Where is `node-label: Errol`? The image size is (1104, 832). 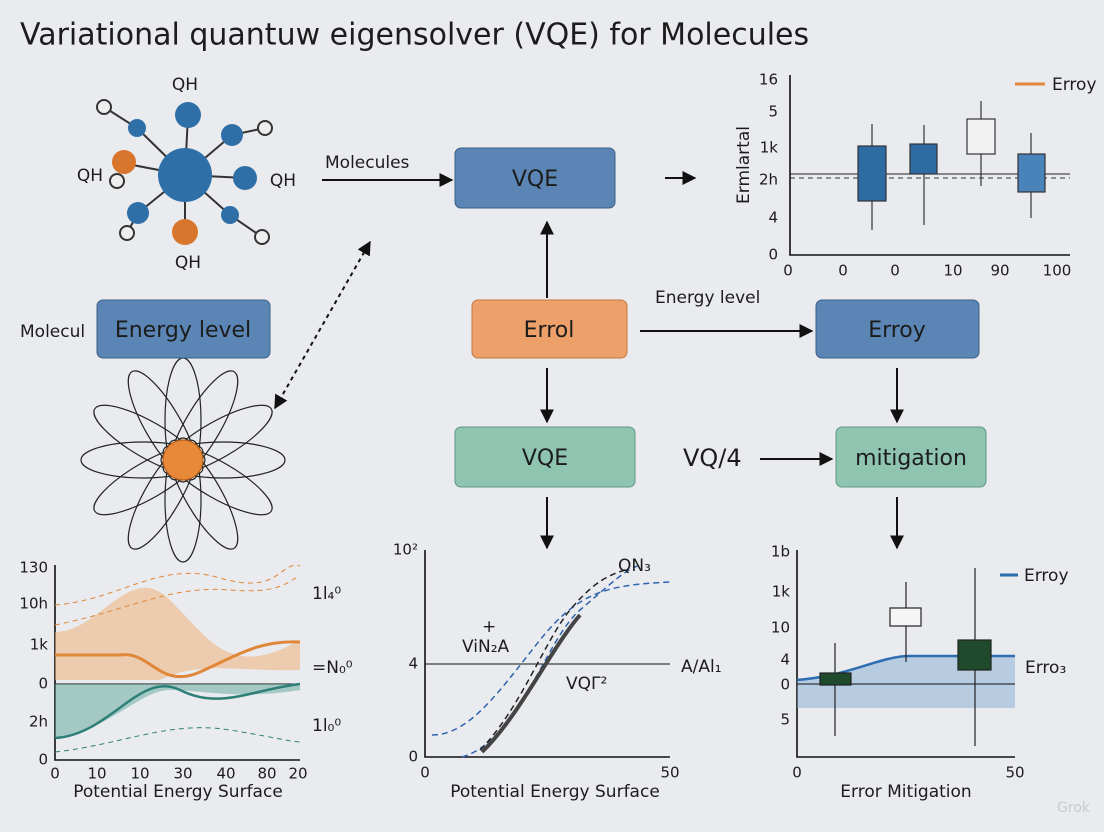
node-label: Errol is located at coordinates (549, 330).